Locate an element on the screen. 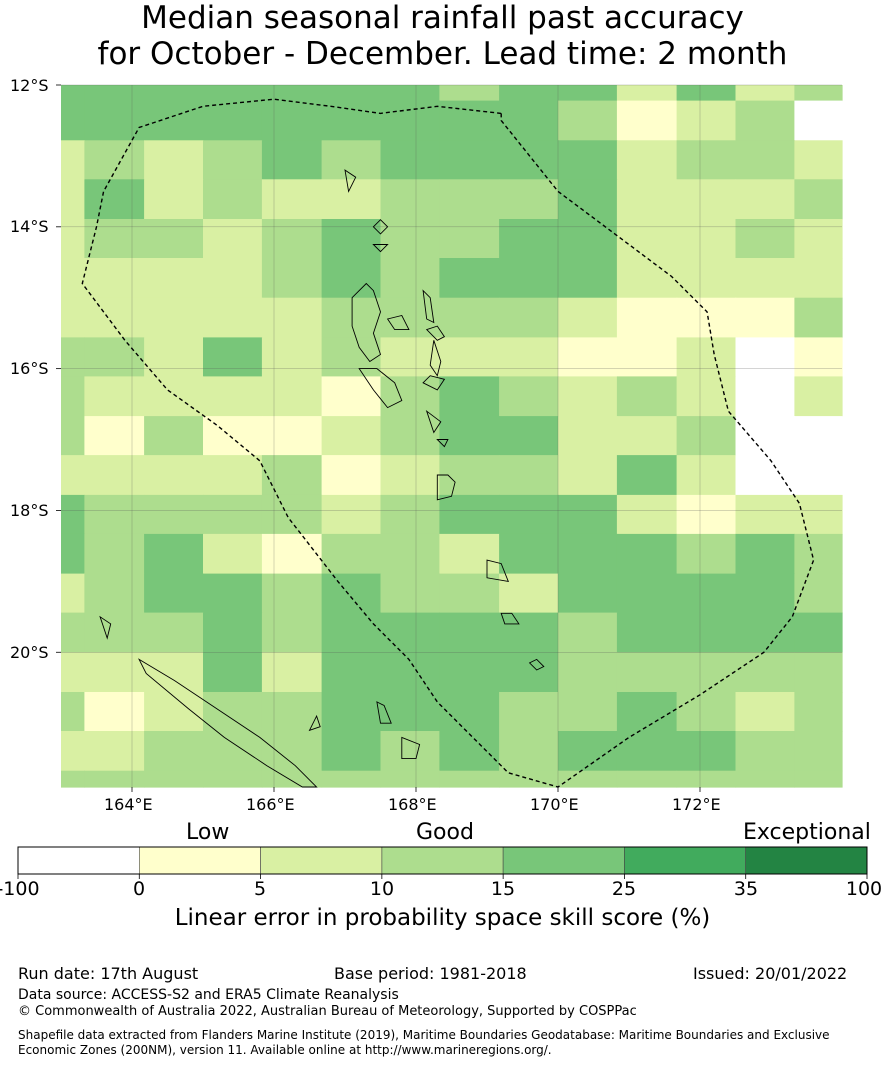 This screenshot has width=885, height=1065. title-line-1: Median seasonal rainfall past accuracy is located at coordinates (442, 18).